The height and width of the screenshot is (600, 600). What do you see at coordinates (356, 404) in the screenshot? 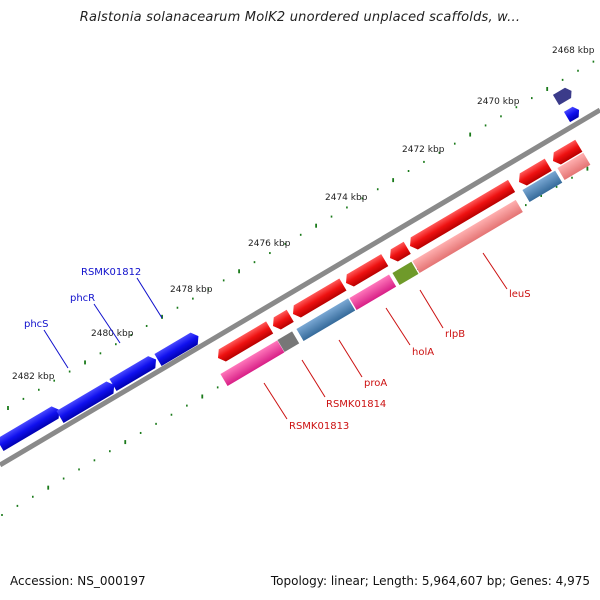
I see `gene-label-rsmk01814: RSMK01814` at bounding box center [356, 404].